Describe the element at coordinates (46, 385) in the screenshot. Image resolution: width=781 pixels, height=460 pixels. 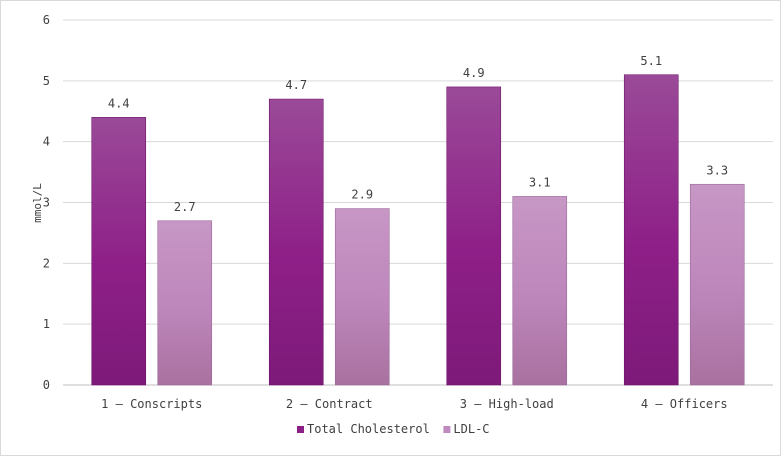
I see `y-tick-label: 0` at that location.